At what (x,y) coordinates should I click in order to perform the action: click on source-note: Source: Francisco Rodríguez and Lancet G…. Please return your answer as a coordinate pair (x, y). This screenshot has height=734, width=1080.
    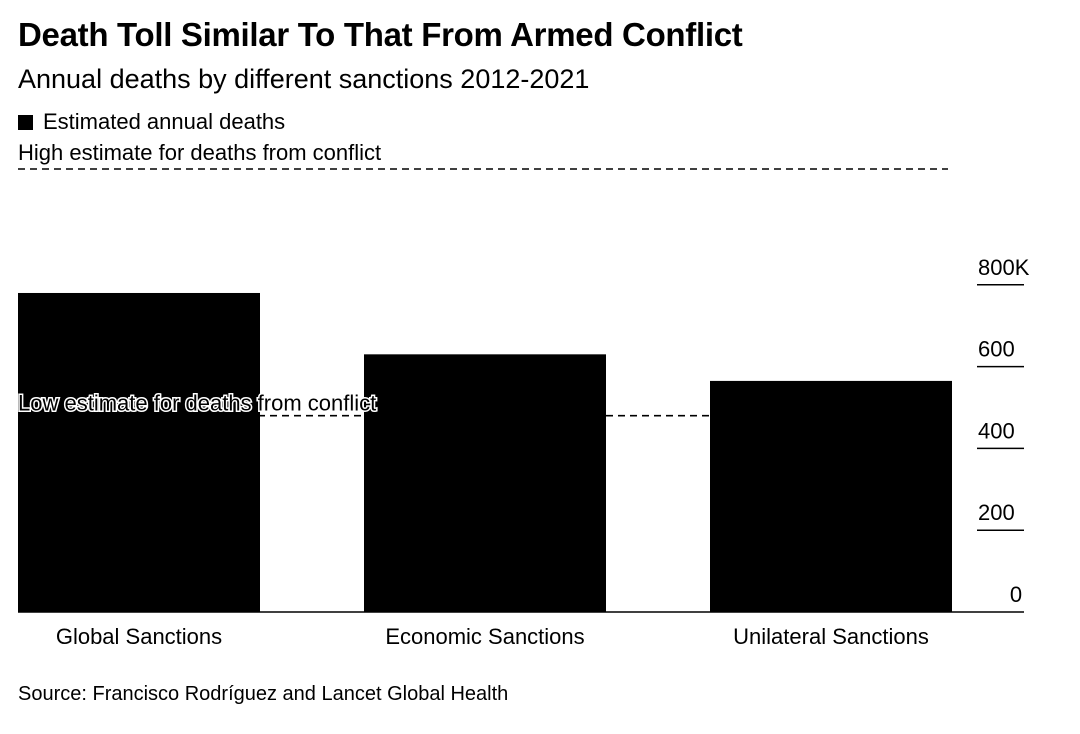
    Looking at the image, I should click on (263, 694).